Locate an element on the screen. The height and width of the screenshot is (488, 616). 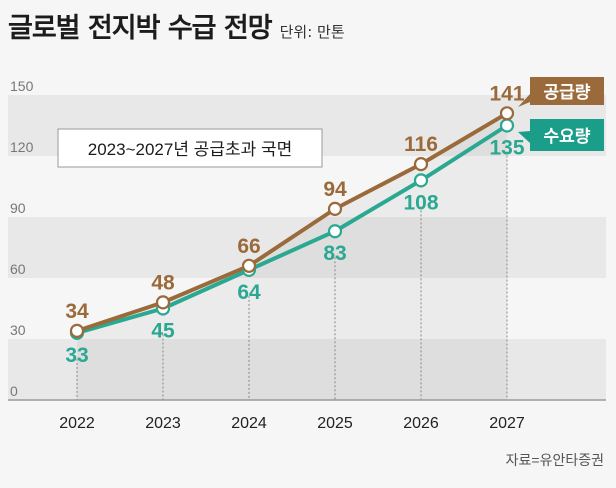
annotation-box: 2023~2027년 공급초과 국면 is located at coordinates (190, 148).